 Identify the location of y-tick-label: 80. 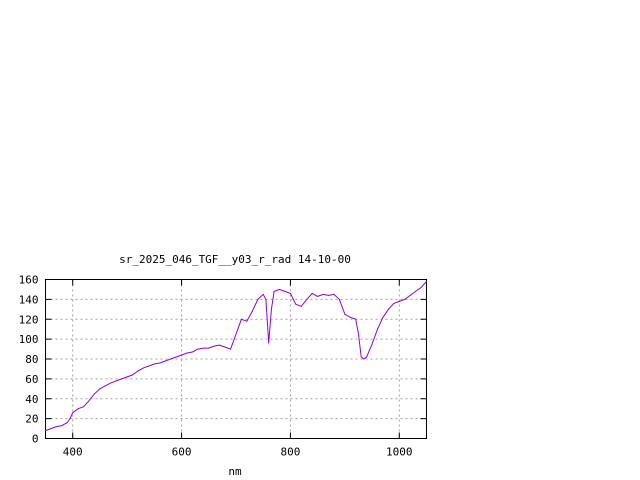
(31, 359).